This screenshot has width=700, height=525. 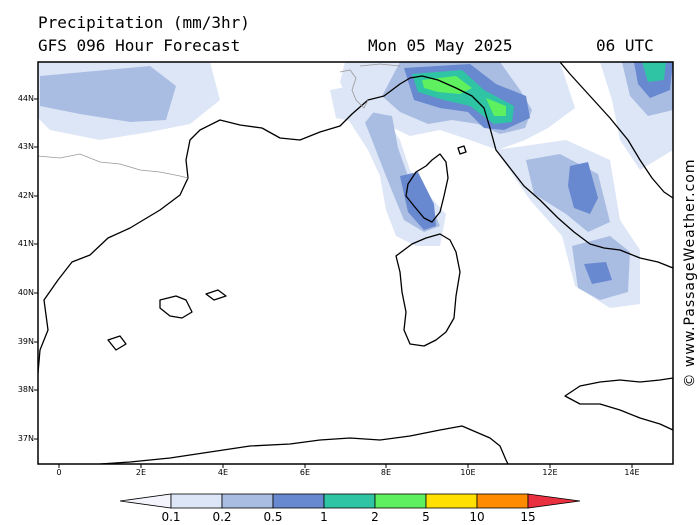 I want to click on coast-menorca, so click(x=216, y=295).